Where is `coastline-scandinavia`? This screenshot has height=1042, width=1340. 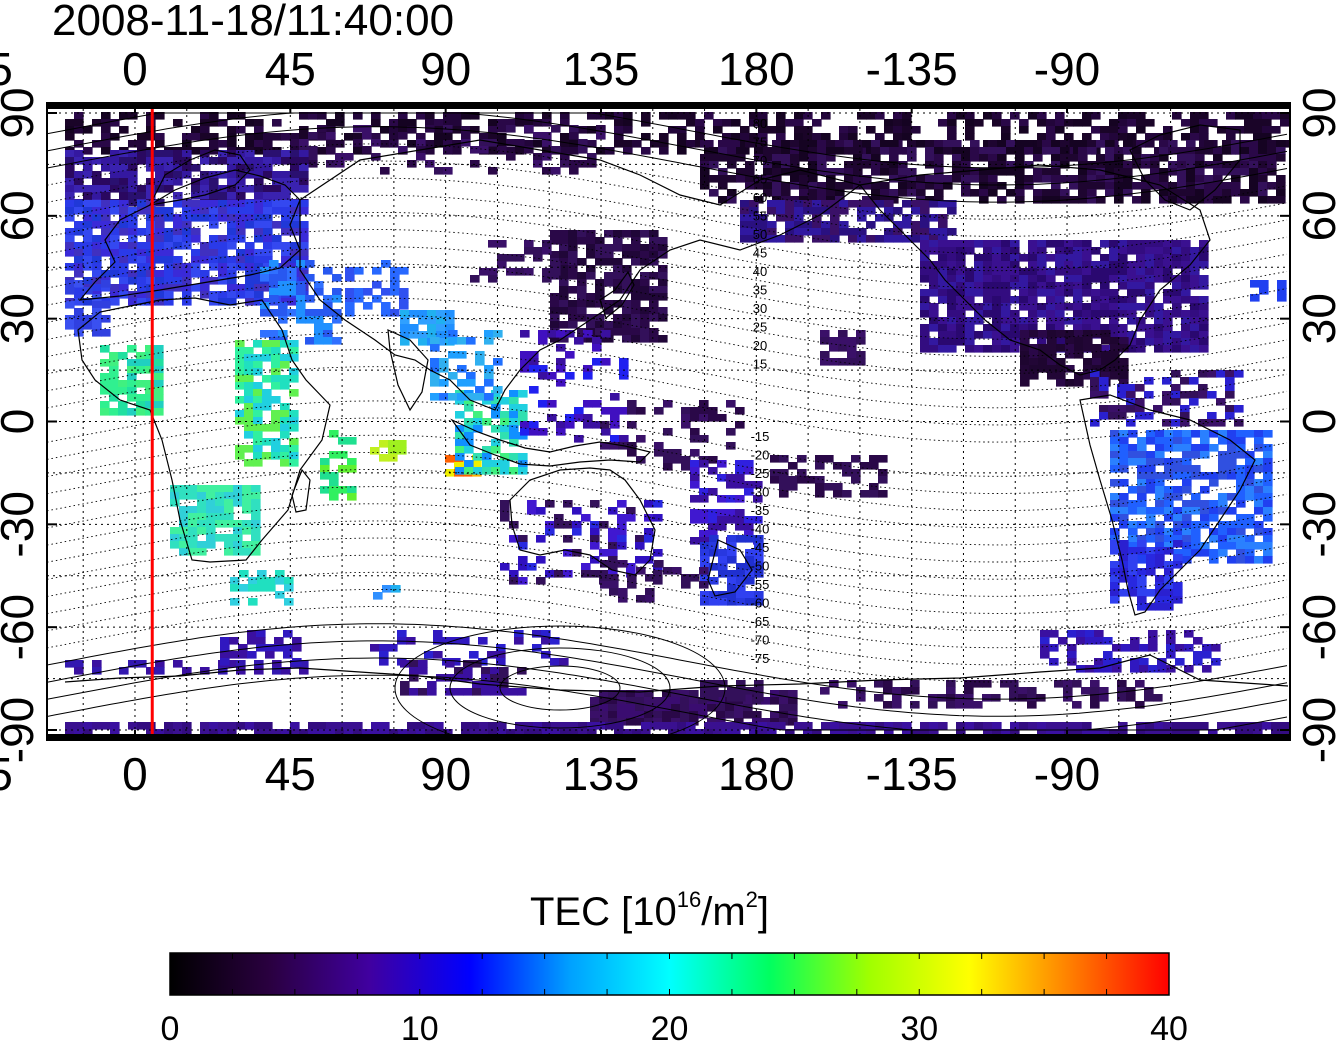 coastline-scandinavia is located at coordinates (199, 177).